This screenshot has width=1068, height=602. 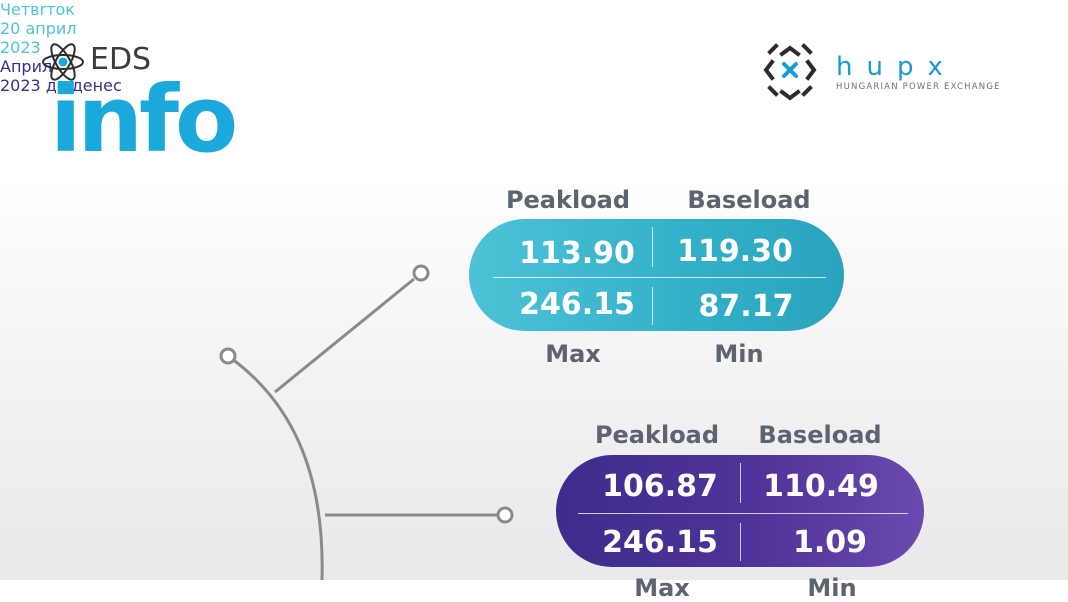 I want to click on daily-max-value: 246.15, so click(x=577, y=304).